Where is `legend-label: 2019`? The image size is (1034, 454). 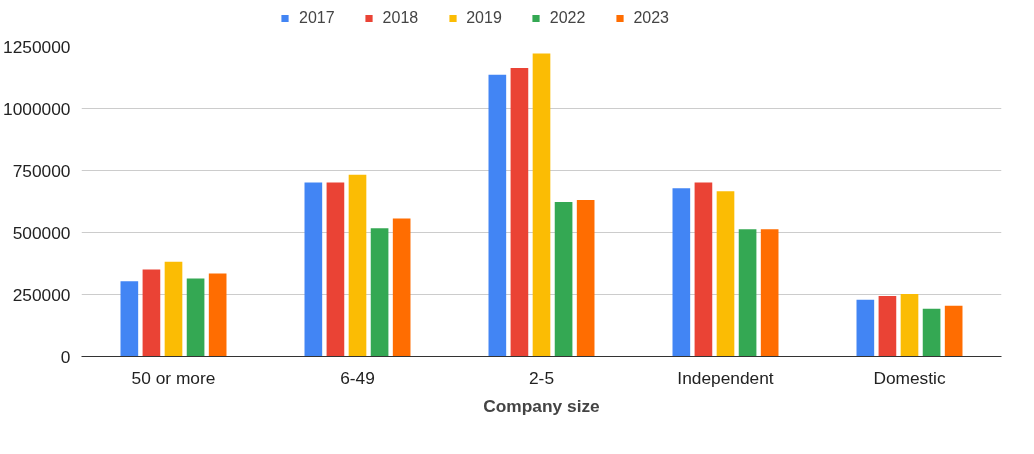
legend-label: 2019 is located at coordinates (484, 18).